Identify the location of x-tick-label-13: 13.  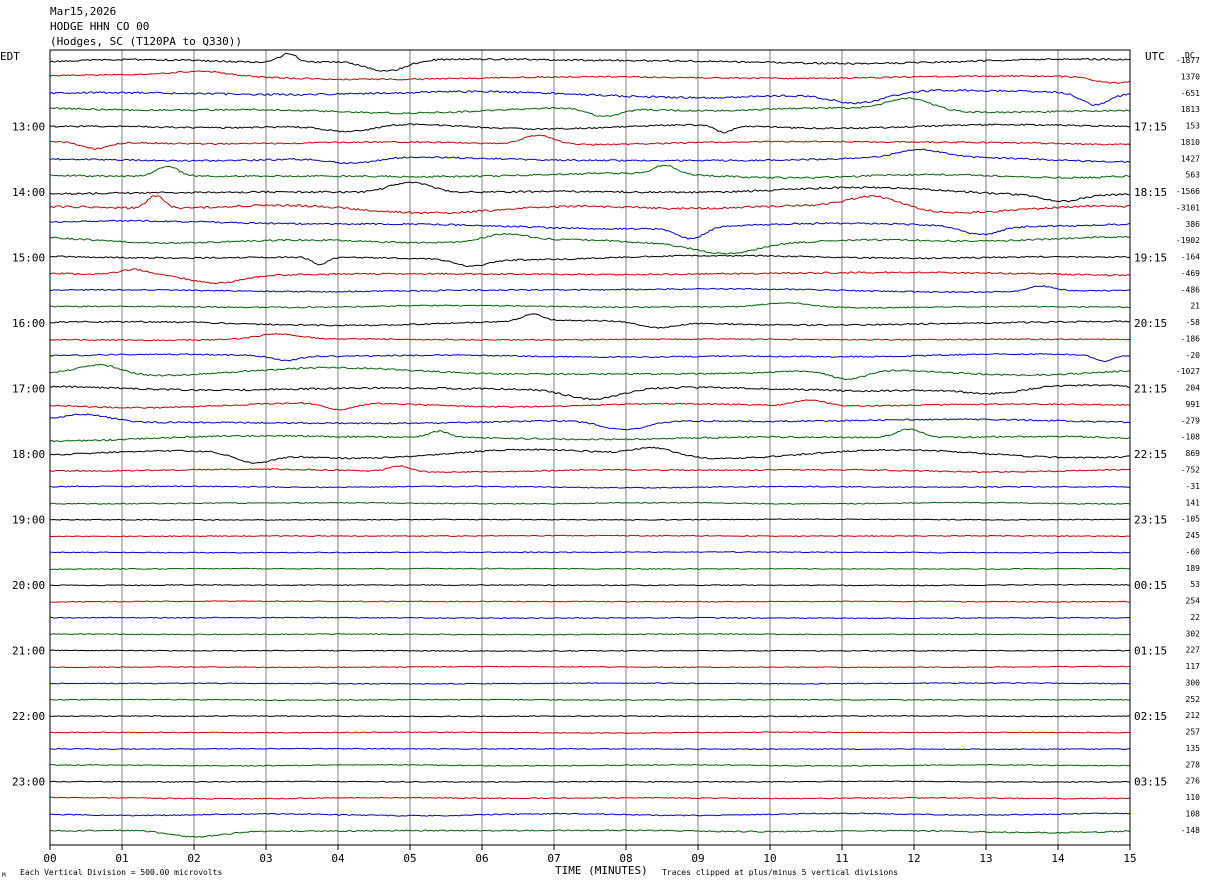
(985, 858).